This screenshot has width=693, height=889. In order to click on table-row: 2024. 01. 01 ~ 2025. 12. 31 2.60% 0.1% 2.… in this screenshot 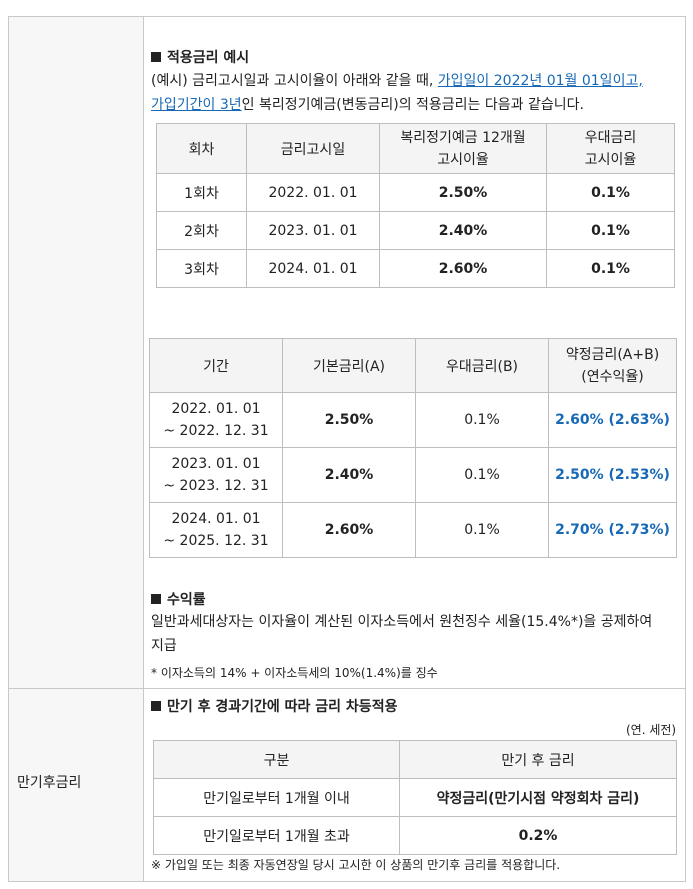, I will do `click(413, 530)`.